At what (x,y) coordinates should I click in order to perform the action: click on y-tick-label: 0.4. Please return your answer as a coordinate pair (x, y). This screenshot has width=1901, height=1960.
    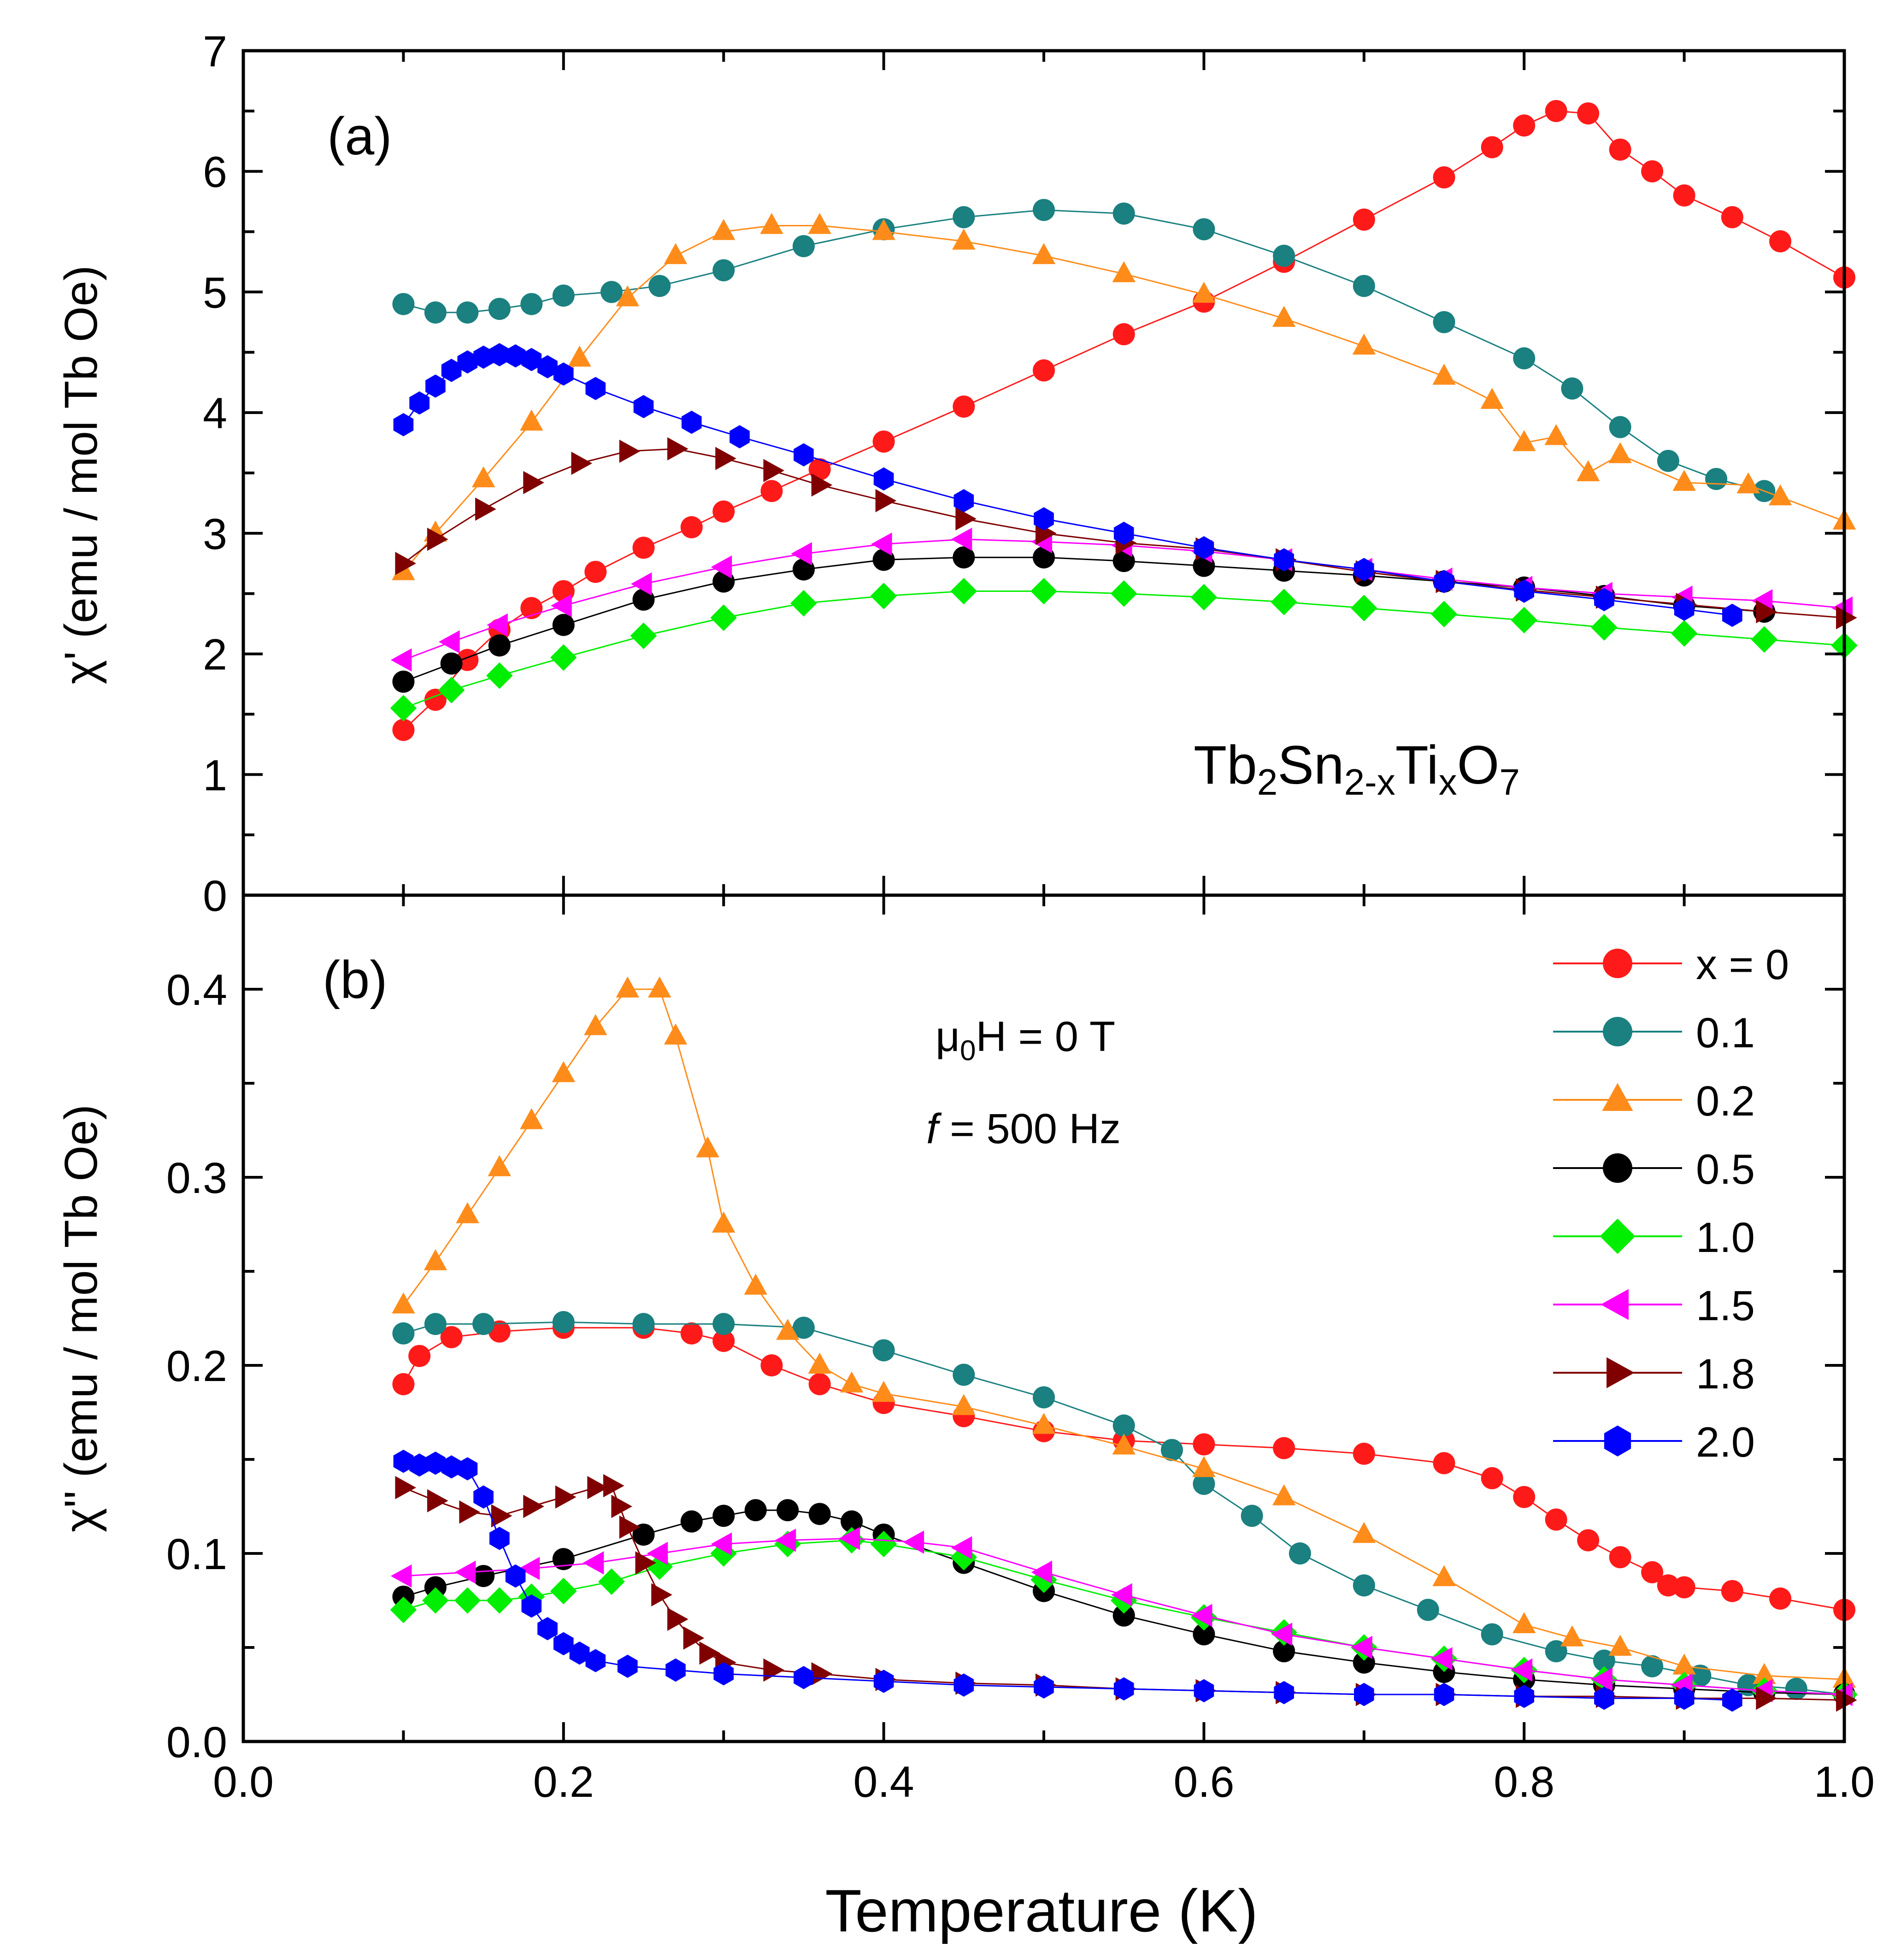
    Looking at the image, I should click on (196, 991).